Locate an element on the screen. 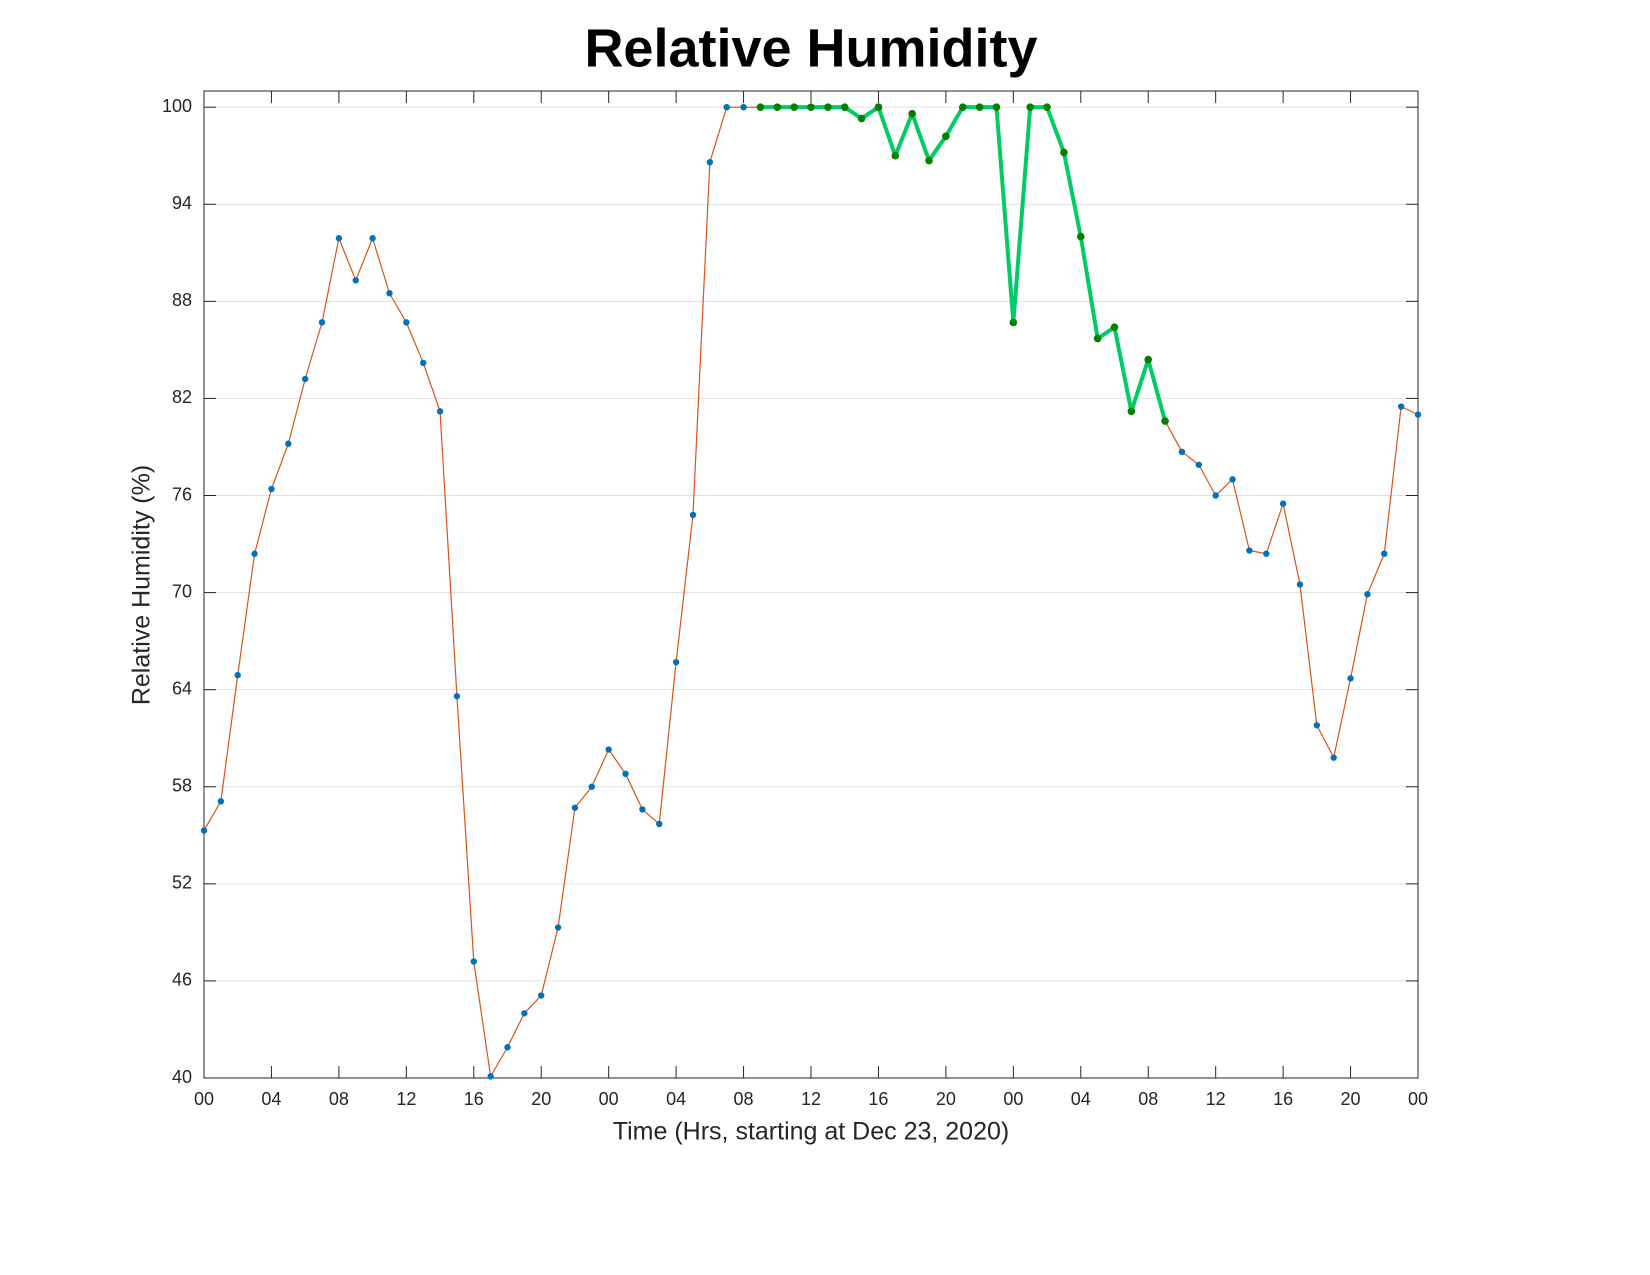 This screenshot has height=1275, width=1650. y-tick-label: 88 is located at coordinates (182, 300).